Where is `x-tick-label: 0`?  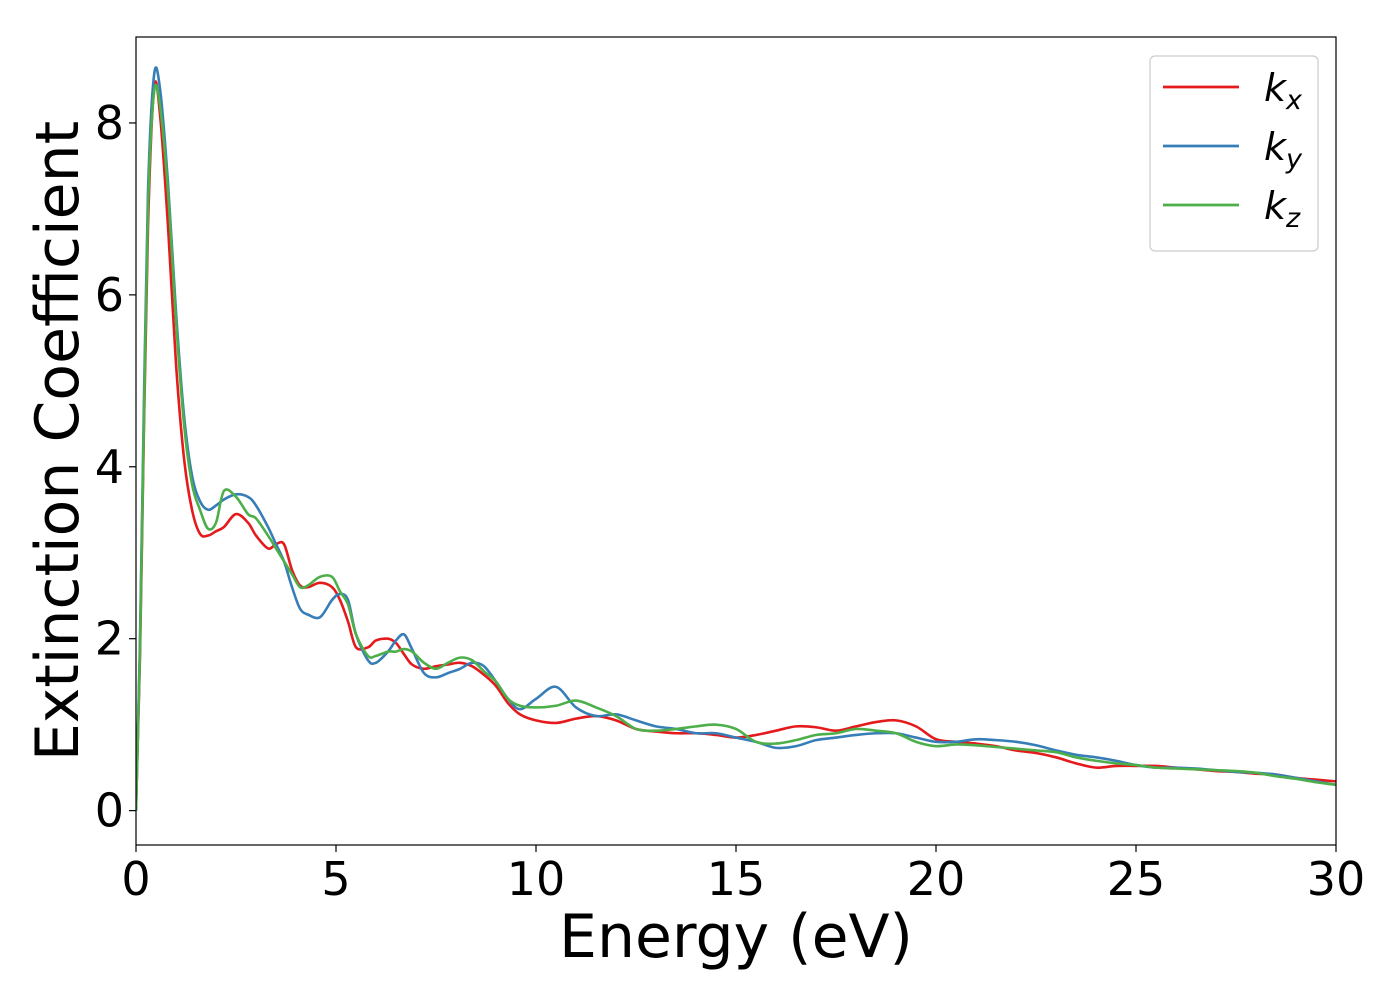 x-tick-label: 0 is located at coordinates (135, 879).